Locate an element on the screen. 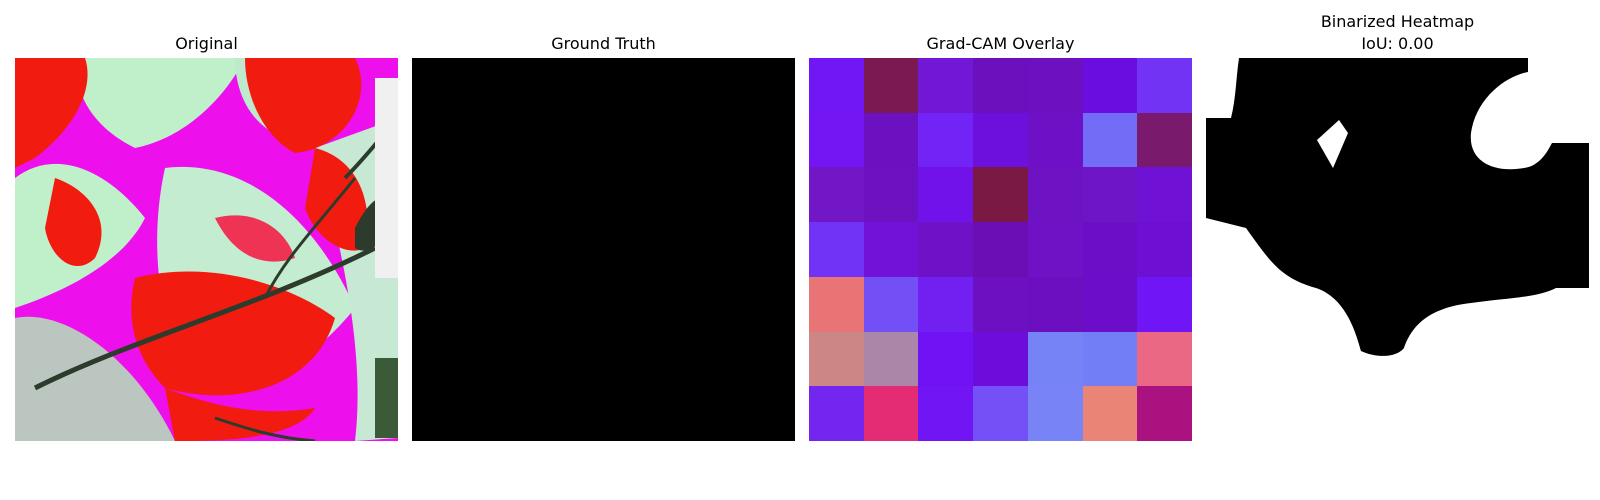  iou-label: IoU: 0.00 is located at coordinates (1397, 43).